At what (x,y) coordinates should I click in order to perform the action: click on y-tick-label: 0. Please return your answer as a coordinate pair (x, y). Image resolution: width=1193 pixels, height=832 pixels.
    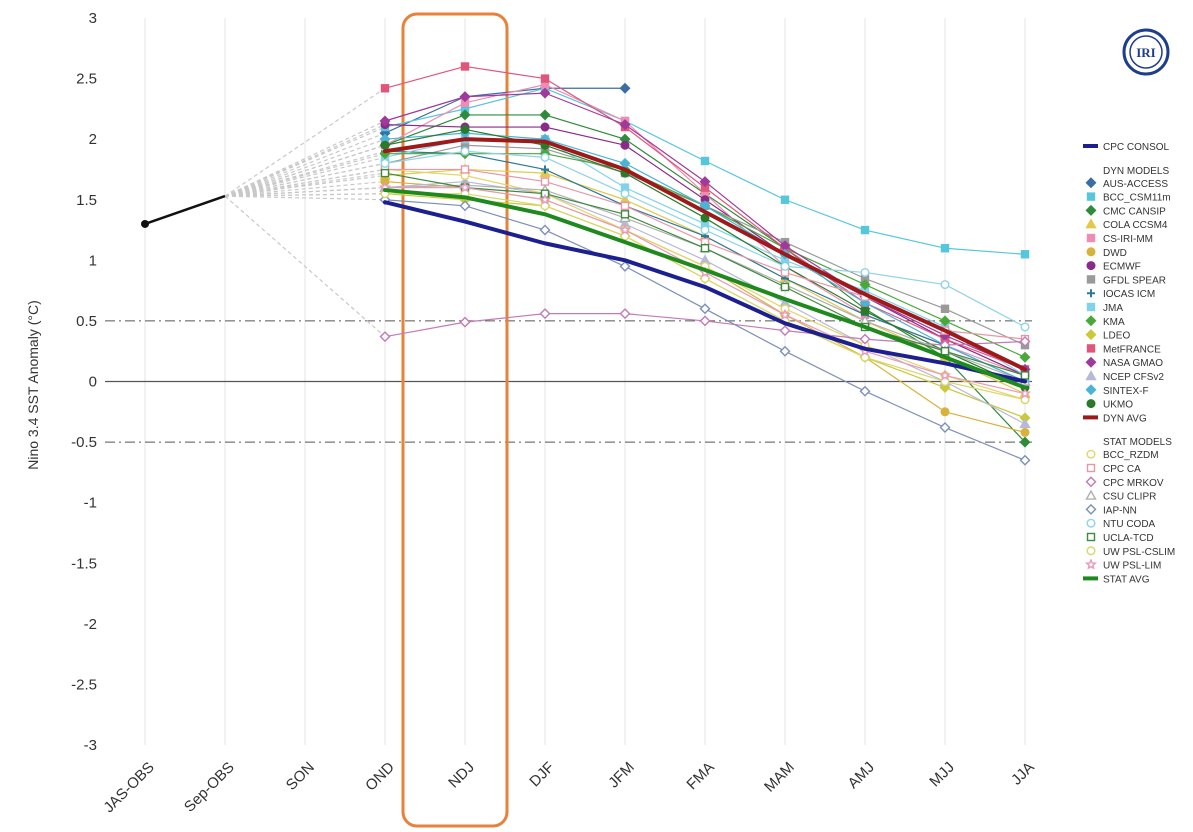
    Looking at the image, I should click on (93, 382).